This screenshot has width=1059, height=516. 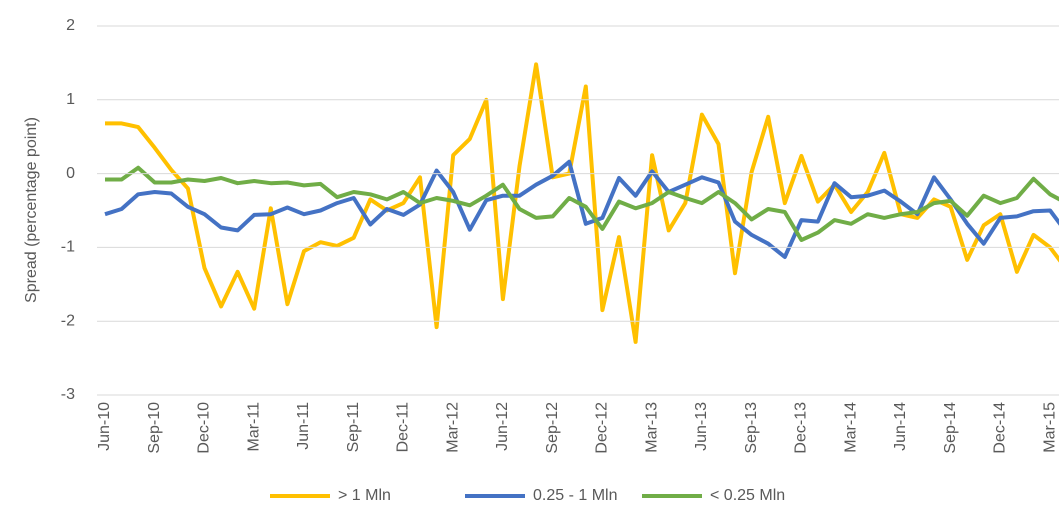 I want to click on x-tick-label: Dec-10, so click(x=204, y=428).